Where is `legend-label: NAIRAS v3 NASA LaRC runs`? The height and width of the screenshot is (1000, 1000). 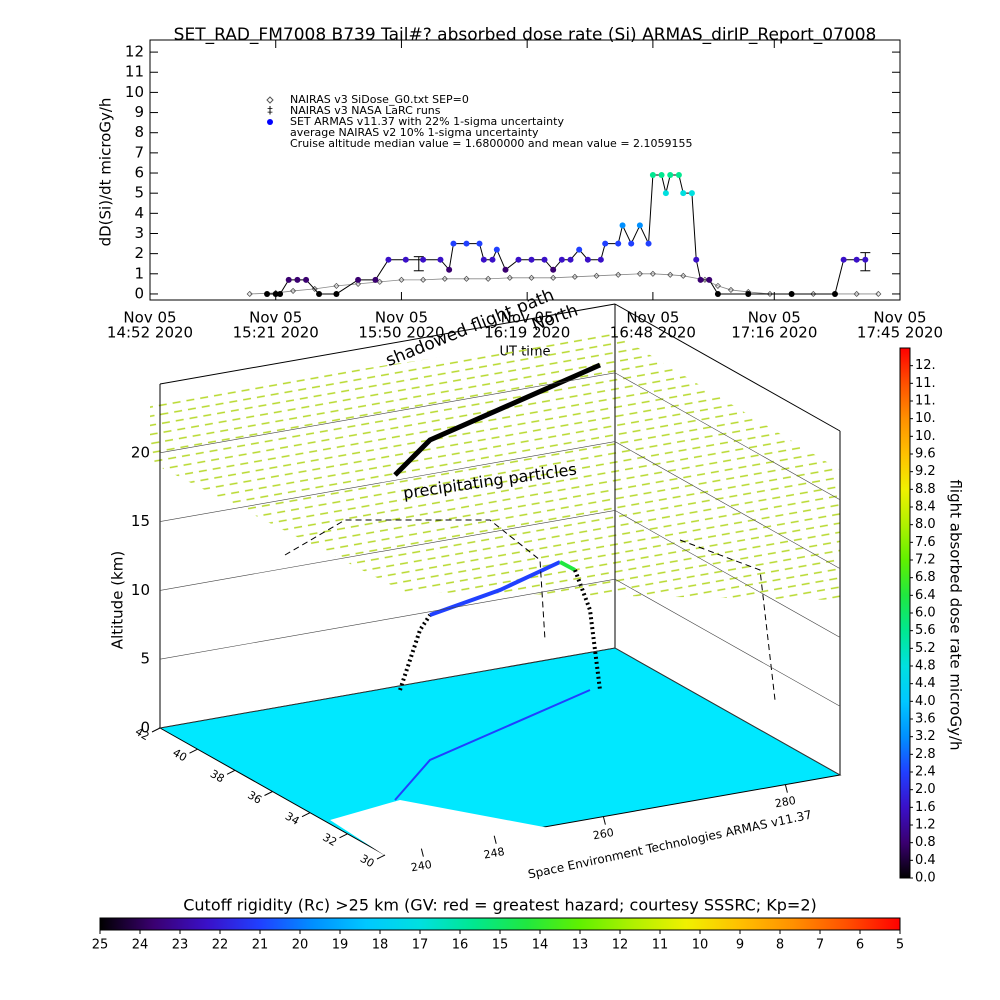
legend-label: NAIRAS v3 NASA LaRC runs is located at coordinates (365, 110).